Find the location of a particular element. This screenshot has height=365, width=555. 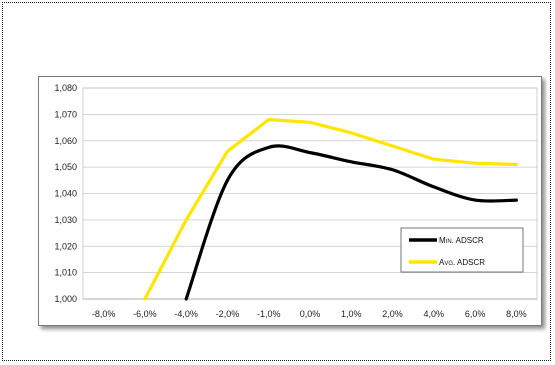

y-tick-label: 1,070 is located at coordinates (65, 114).